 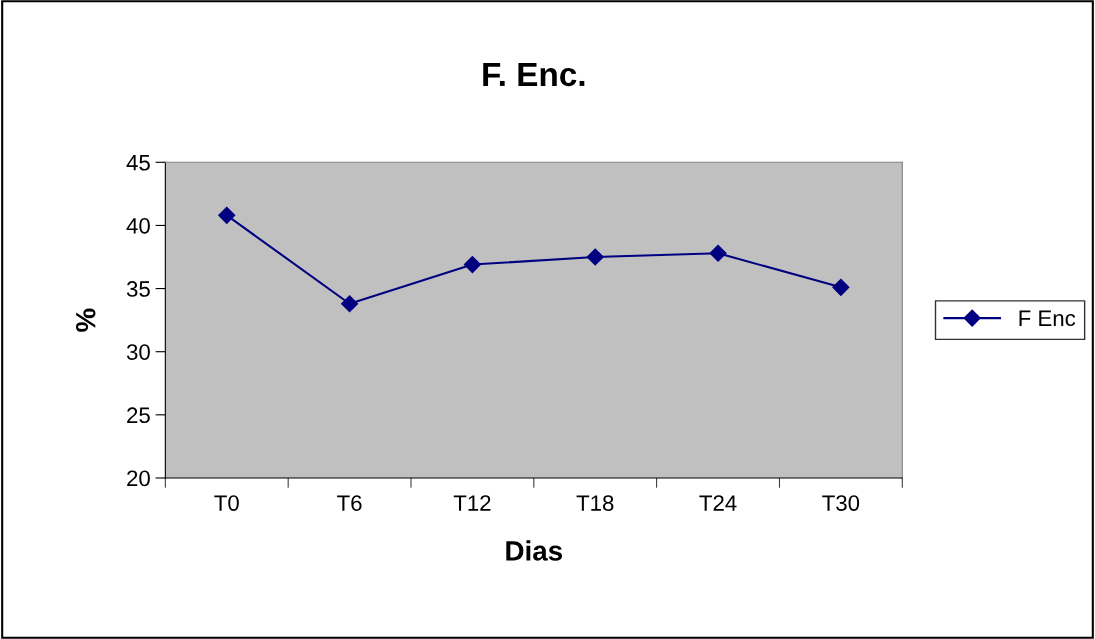 What do you see at coordinates (138, 289) in the screenshot?
I see `y-tick-label: 35` at bounding box center [138, 289].